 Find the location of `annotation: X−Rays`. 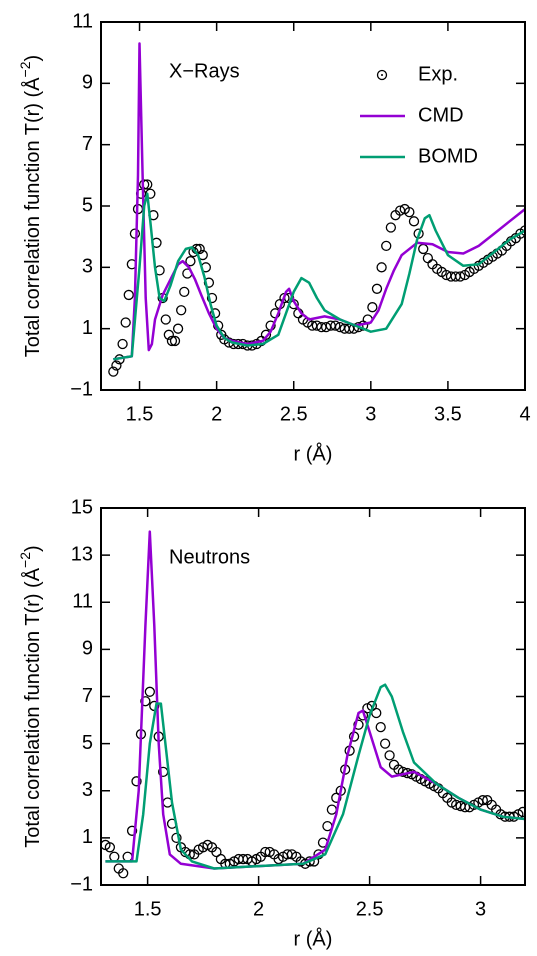

annotation: X−Rays is located at coordinates (204, 71).